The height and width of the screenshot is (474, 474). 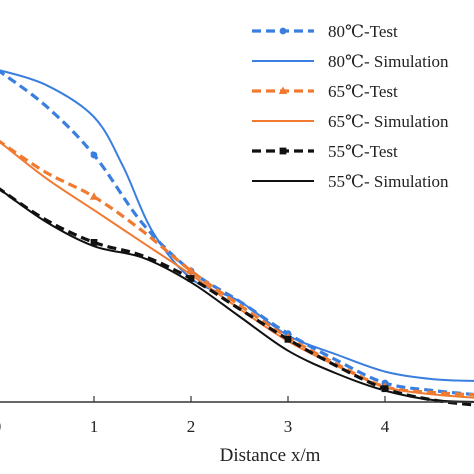 I want to click on axes-group: 0 1 2 3 4 Distance x/m, so click(x=237, y=431).